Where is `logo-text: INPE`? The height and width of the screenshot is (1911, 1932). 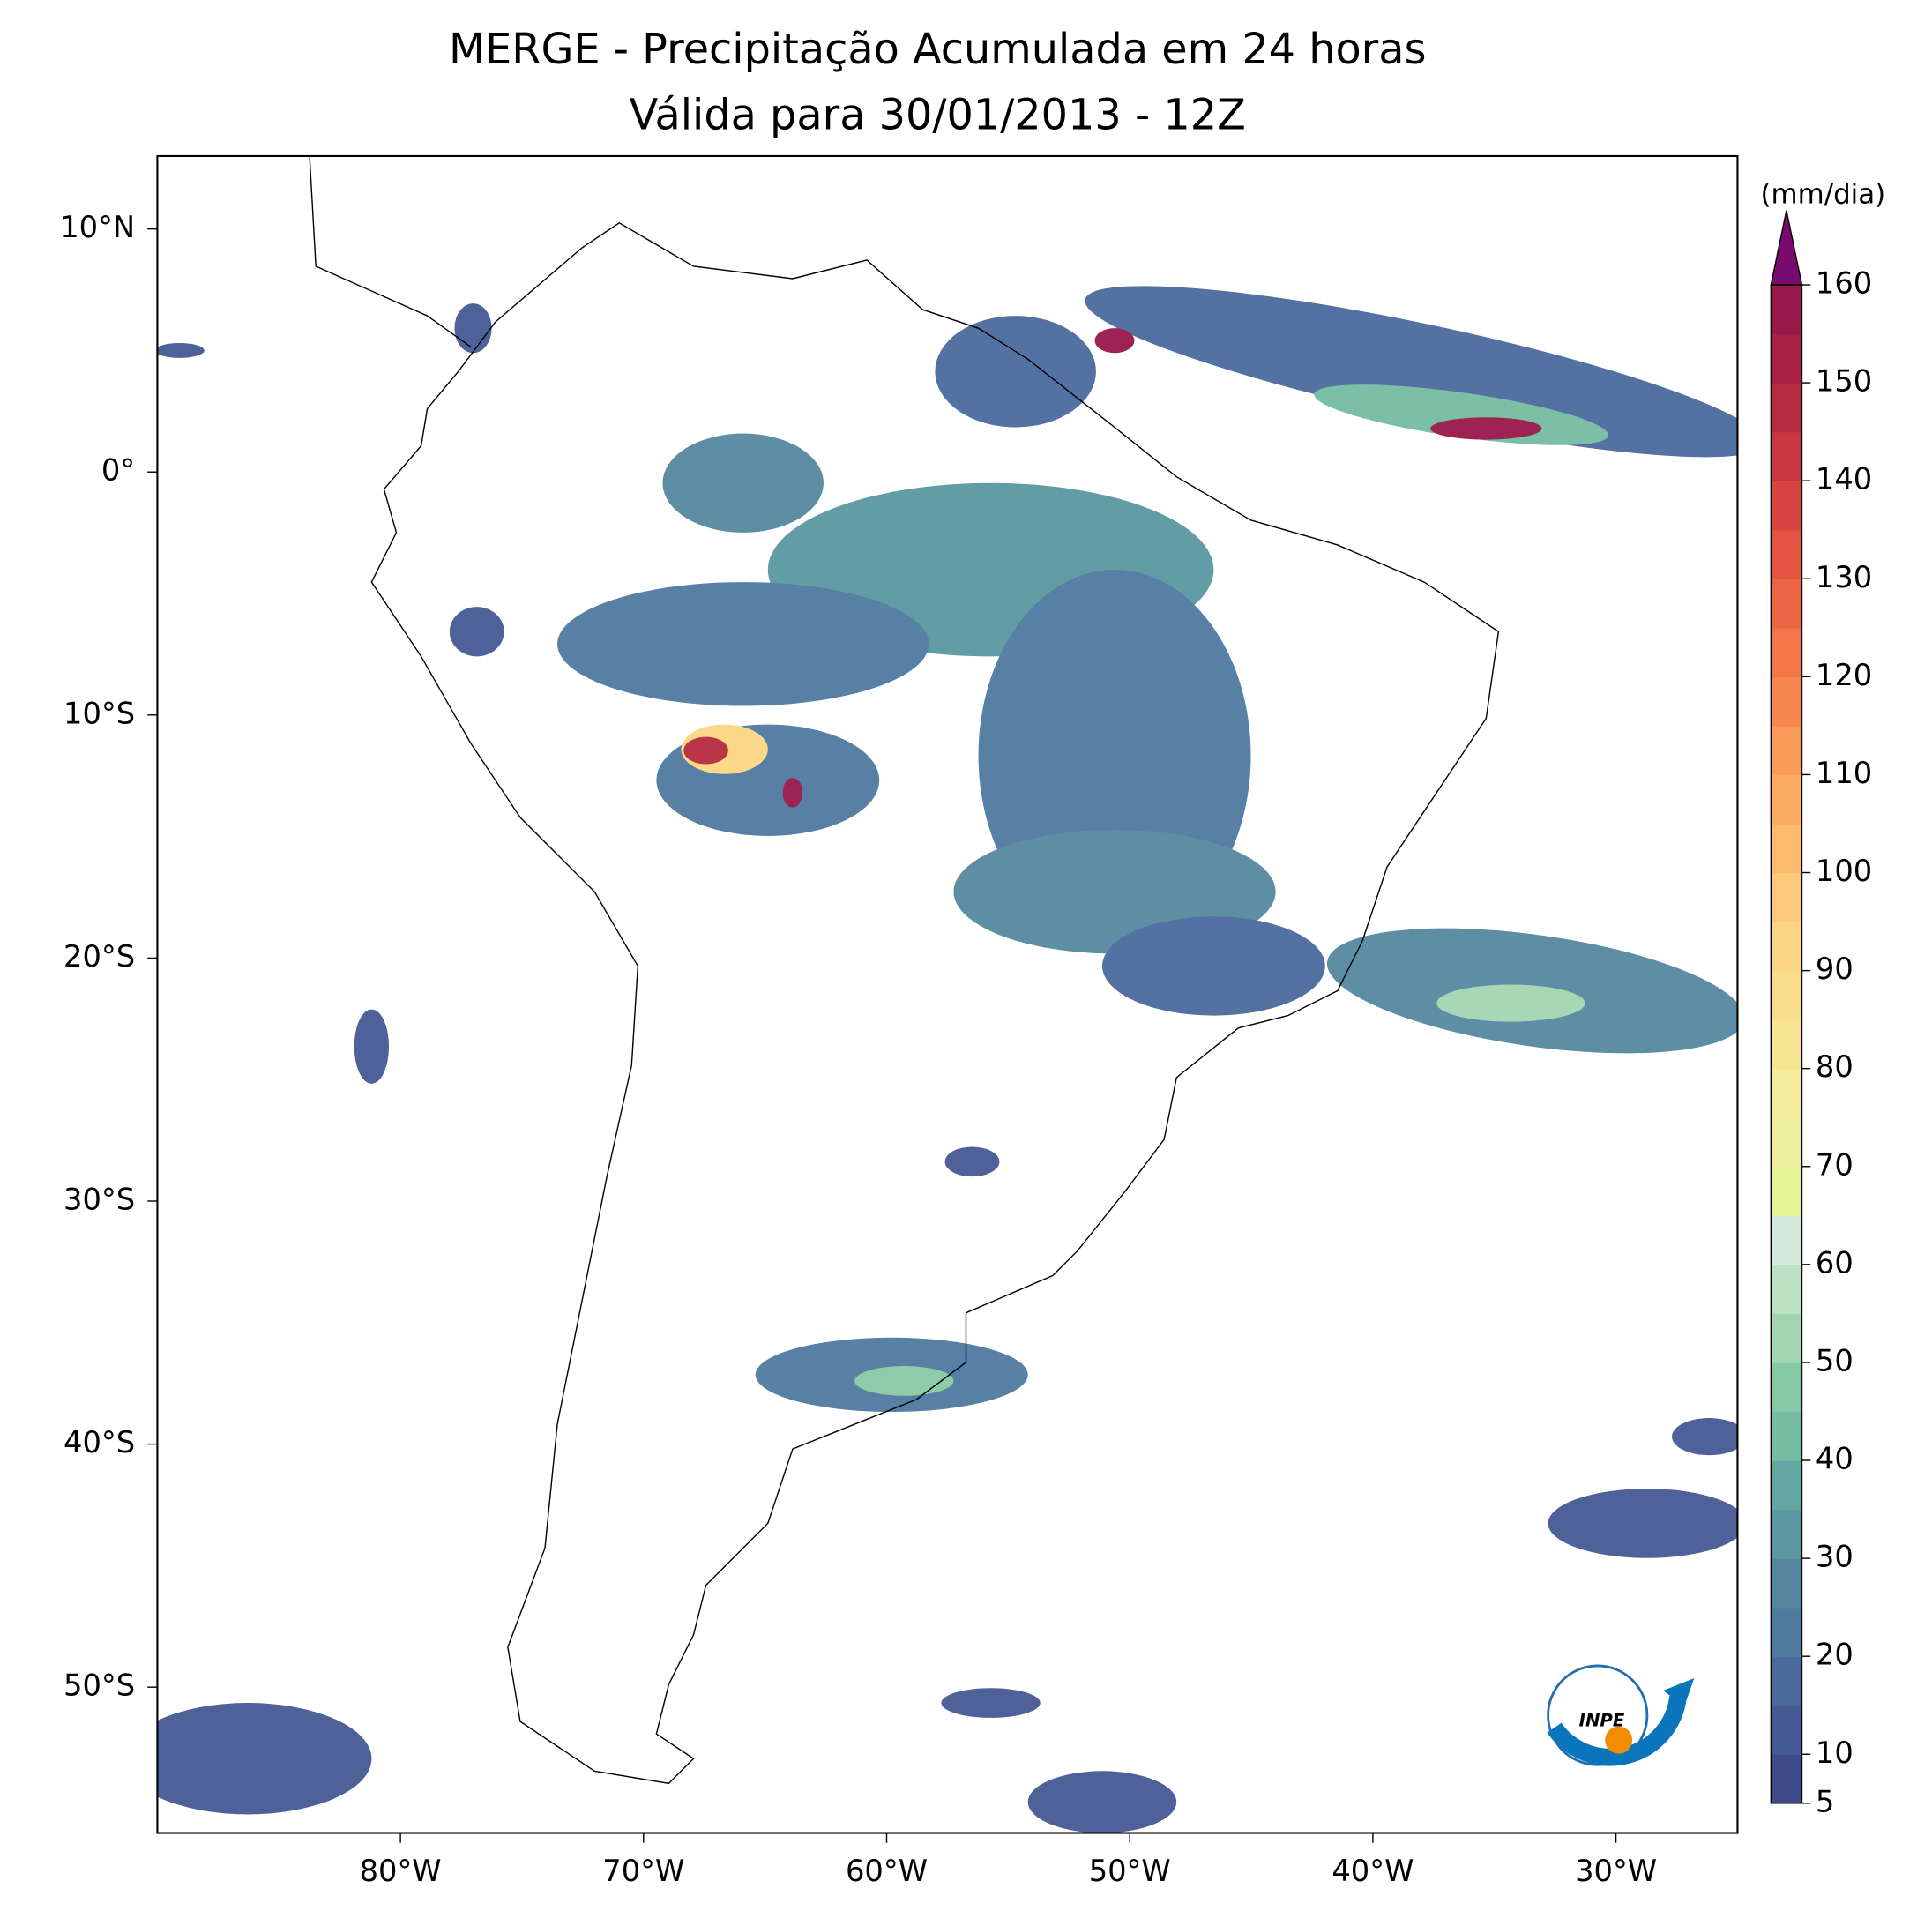
logo-text: INPE is located at coordinates (1602, 1721).